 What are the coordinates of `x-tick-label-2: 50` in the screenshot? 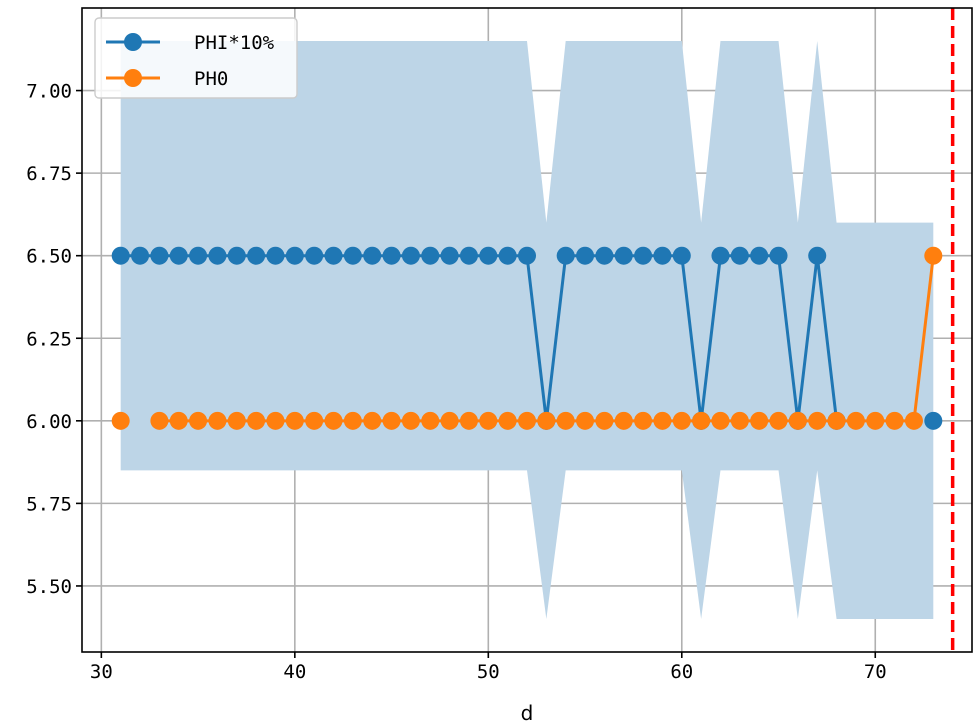 It's located at (488, 672).